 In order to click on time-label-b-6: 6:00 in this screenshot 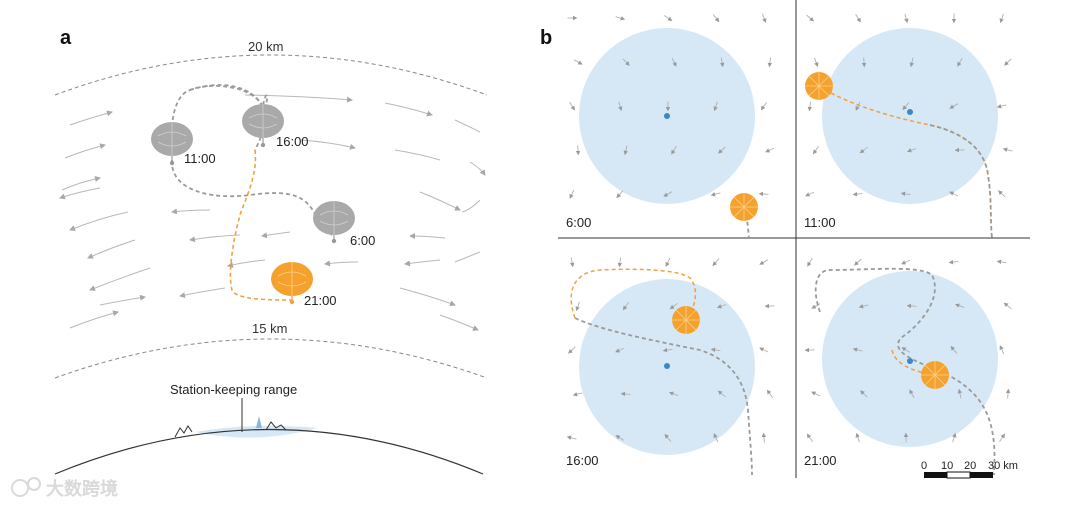, I will do `click(578, 222)`.